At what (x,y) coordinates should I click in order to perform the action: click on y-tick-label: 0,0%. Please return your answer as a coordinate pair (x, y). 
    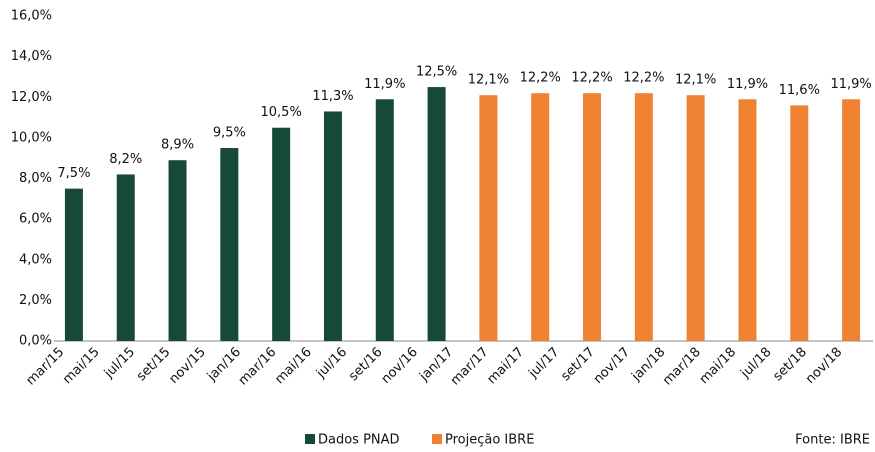
    Looking at the image, I should click on (35, 341).